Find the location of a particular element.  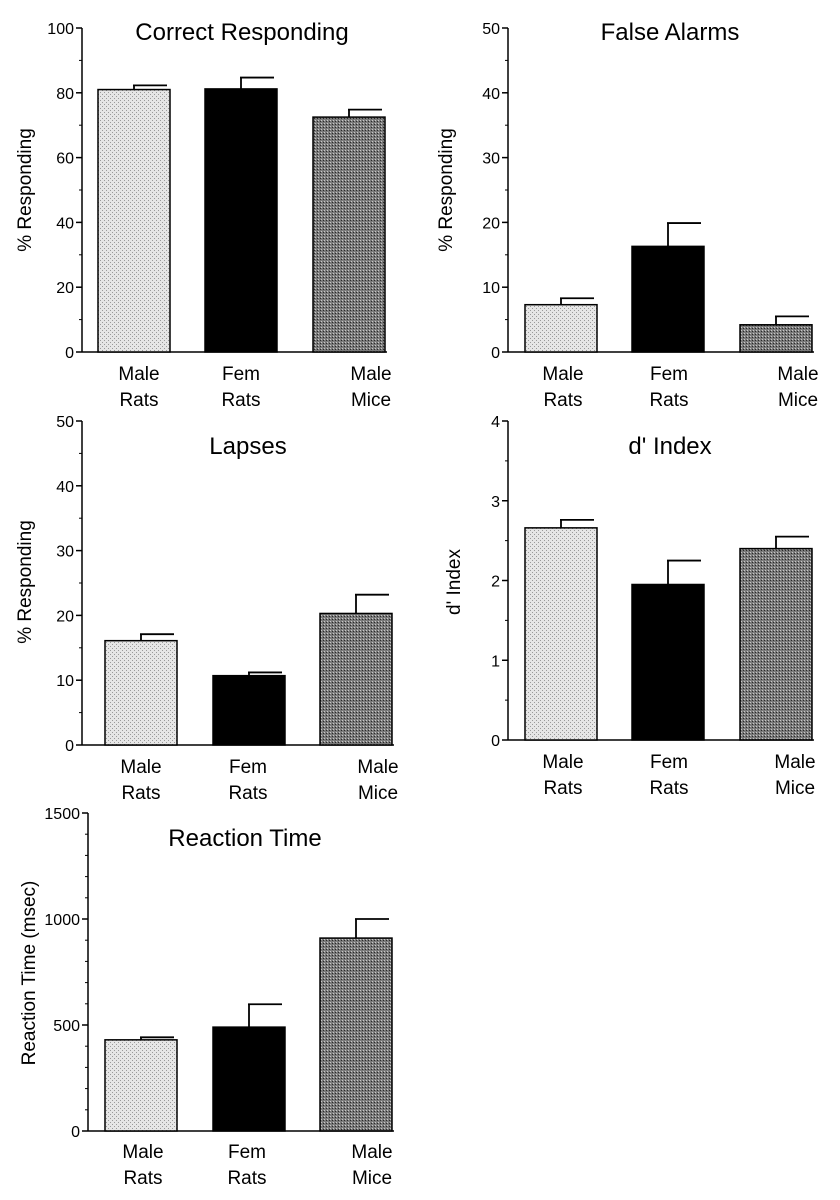

y-tick-label: 1000 is located at coordinates (62, 920).